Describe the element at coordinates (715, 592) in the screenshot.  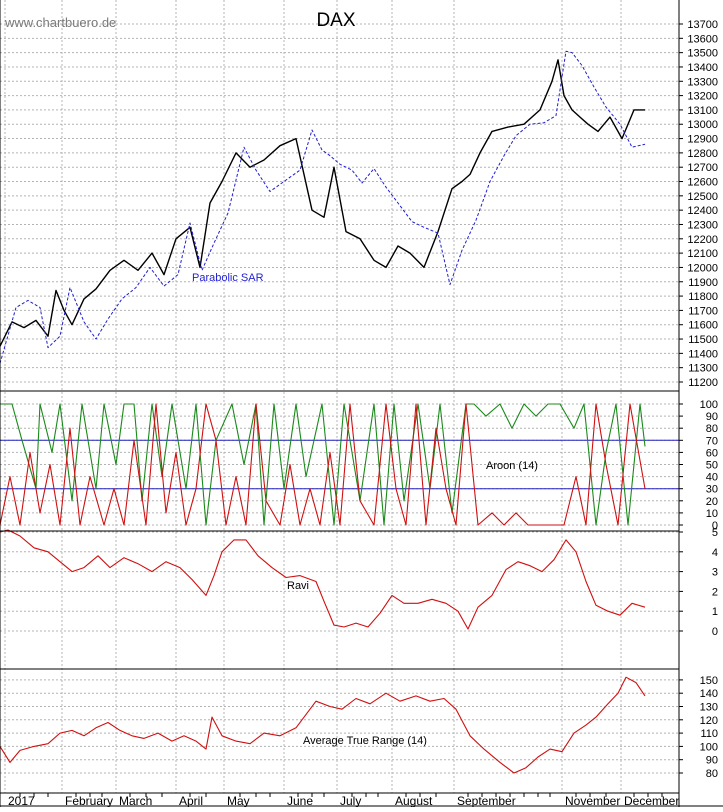
I see `y-tick-label: 2` at that location.